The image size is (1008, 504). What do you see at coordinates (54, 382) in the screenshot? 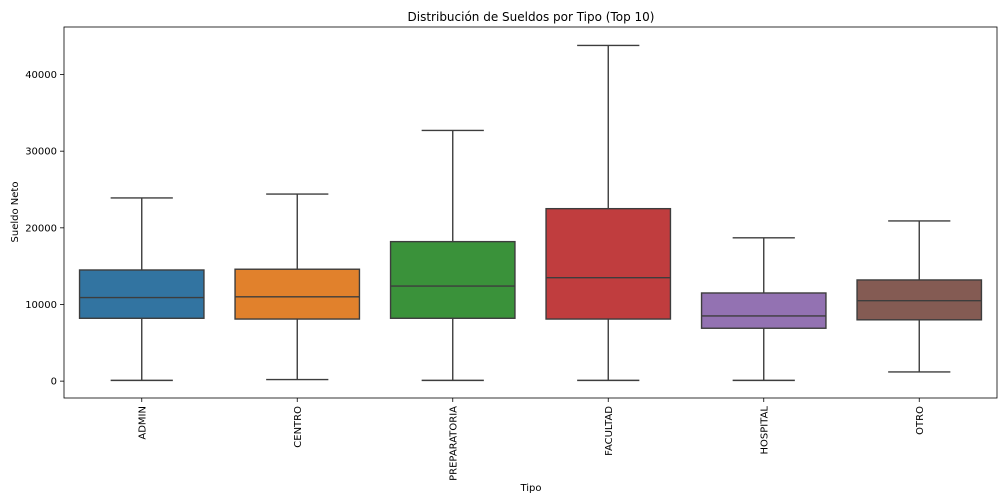
I see `y-tick-label: 0` at bounding box center [54, 382].